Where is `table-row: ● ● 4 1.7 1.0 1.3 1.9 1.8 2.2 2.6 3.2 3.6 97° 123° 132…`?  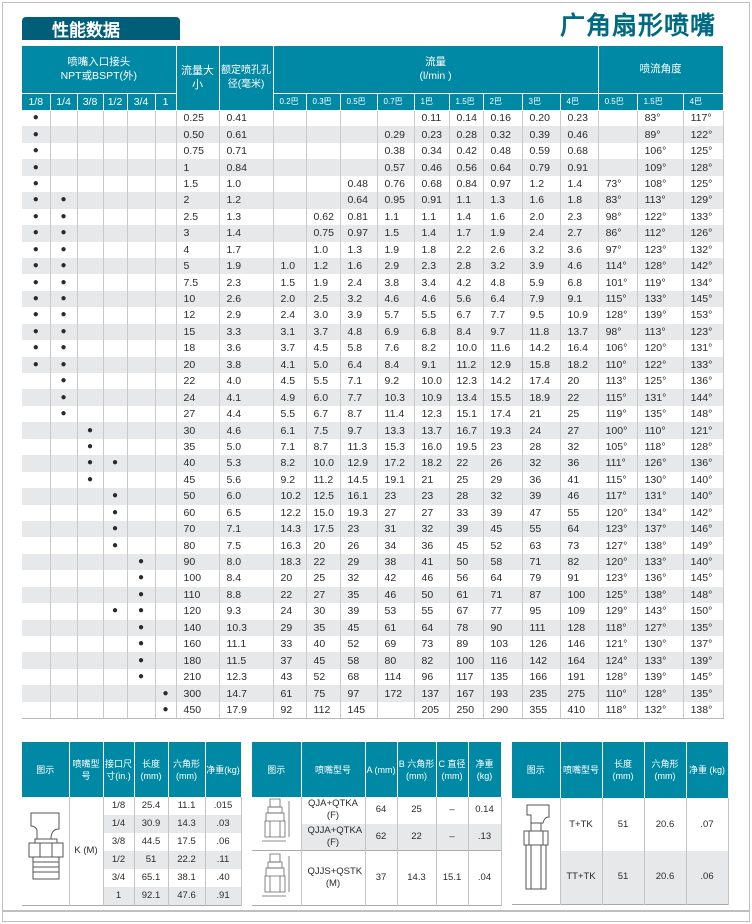
table-row: ● ● 4 1.7 1.0 1.3 1.9 1.8 2.2 2.6 3.2 3.6 97° 123° 132… is located at coordinates (373, 249).